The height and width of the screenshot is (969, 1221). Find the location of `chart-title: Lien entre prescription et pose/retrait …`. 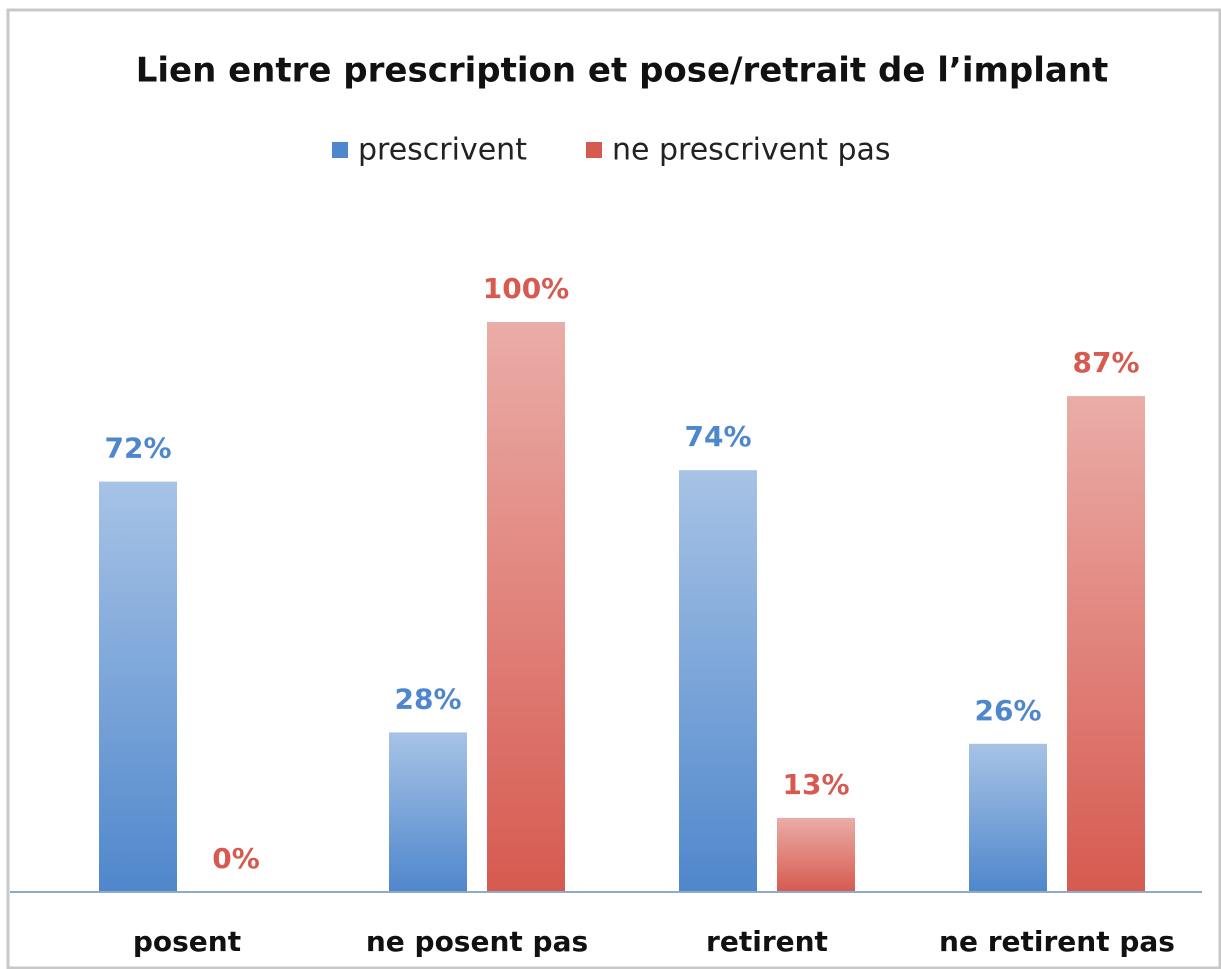

chart-title: Lien entre prescription et pose/retrait … is located at coordinates (622, 71).